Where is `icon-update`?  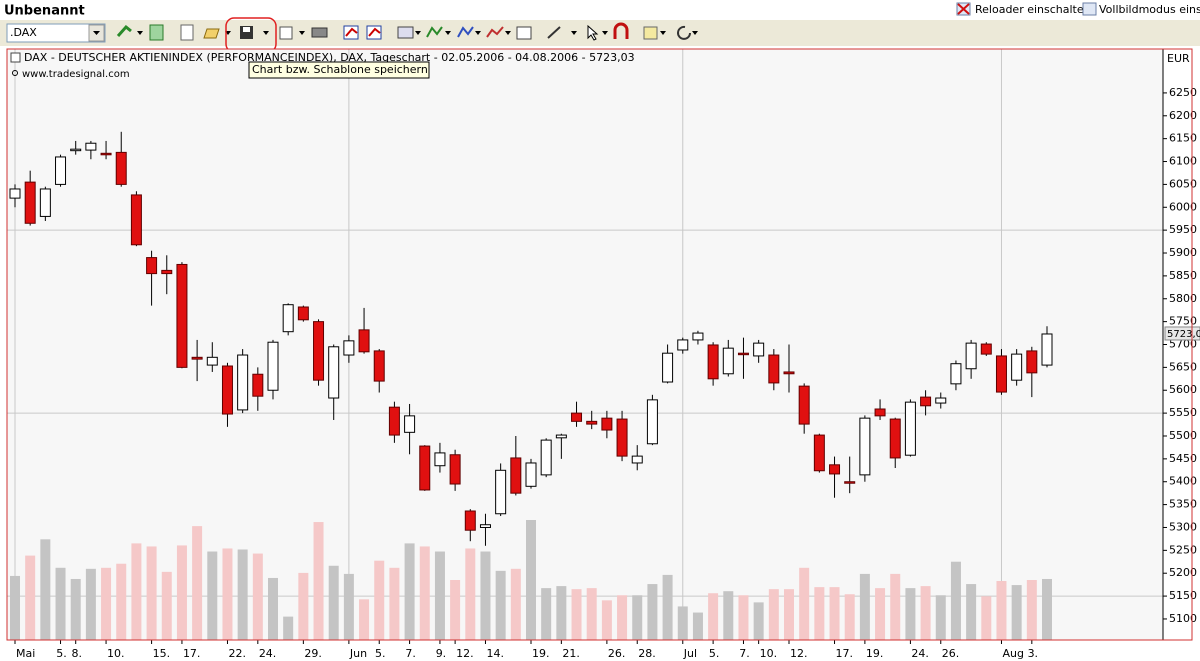 icon-update is located at coordinates (156, 32).